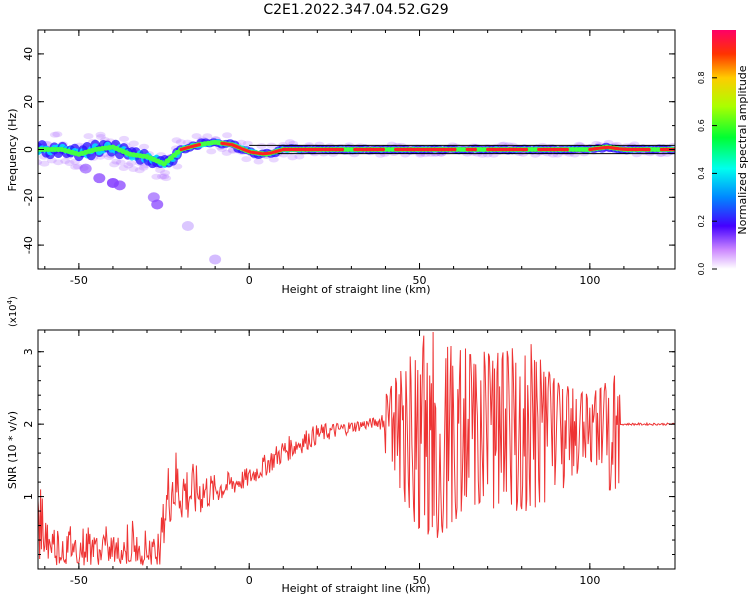  I want to click on colorbar-tick-label: 0.8, so click(701, 77).